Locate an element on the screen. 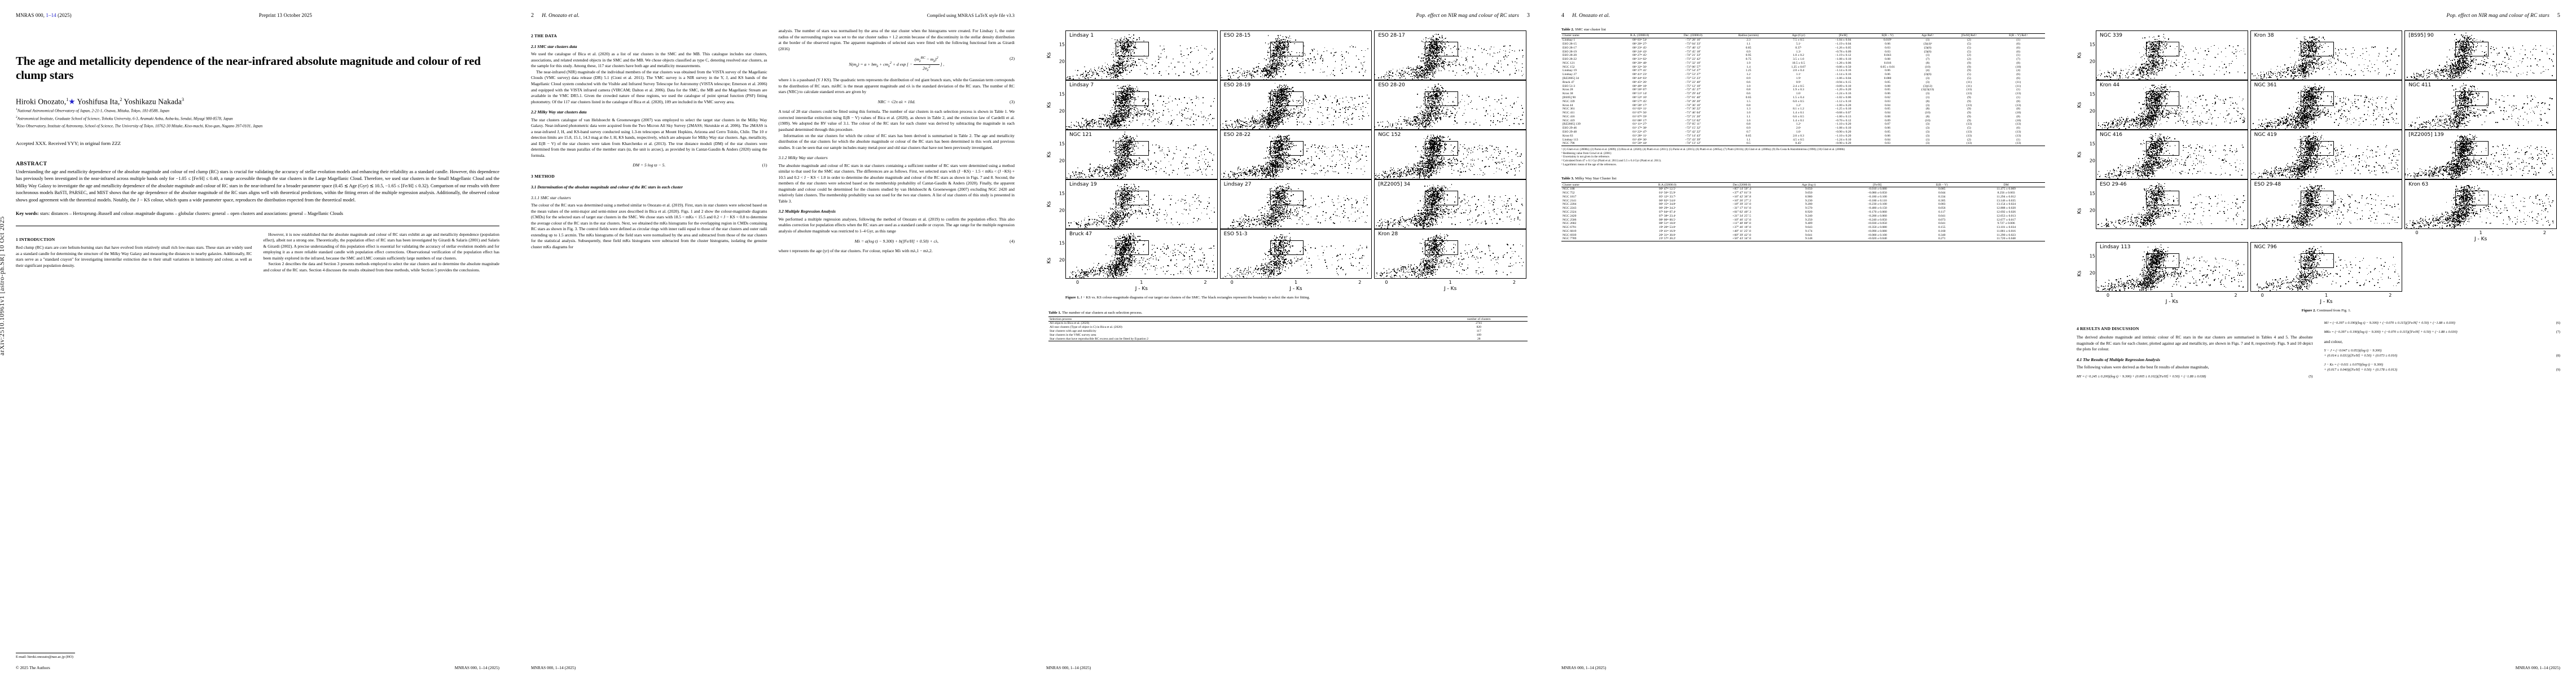 The height and width of the screenshot is (677, 2576). cmd-panel: NGC 796 is located at coordinates (2326, 267).